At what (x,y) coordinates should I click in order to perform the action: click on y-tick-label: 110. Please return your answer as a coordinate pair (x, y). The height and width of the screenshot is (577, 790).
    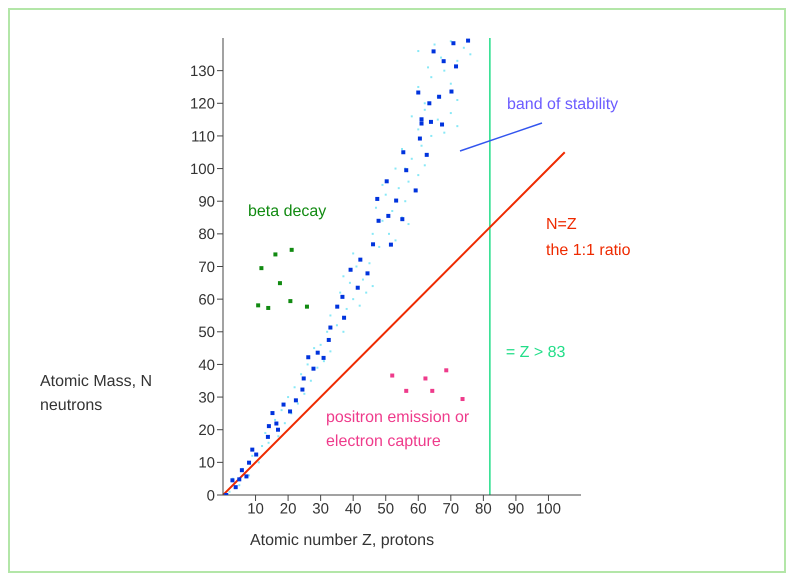
    Looking at the image, I should click on (203, 137).